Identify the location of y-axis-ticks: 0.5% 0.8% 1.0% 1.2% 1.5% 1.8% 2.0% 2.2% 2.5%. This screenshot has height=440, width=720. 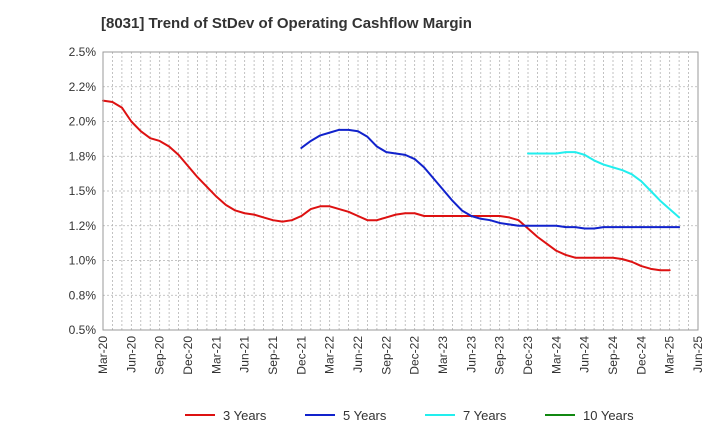
(83, 191).